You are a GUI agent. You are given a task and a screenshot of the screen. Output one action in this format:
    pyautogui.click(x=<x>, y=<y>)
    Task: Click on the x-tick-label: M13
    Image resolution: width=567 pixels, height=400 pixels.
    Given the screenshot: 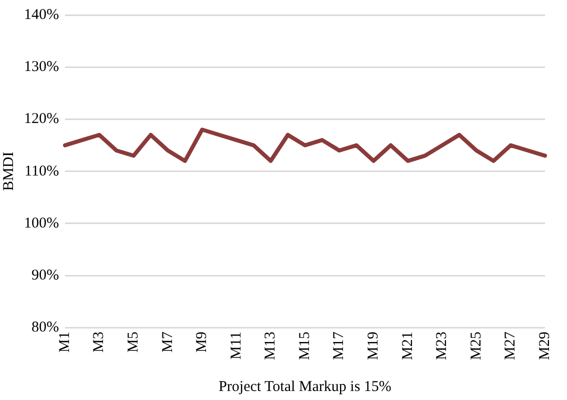 What is the action you would take?
    pyautogui.click(x=270, y=346)
    